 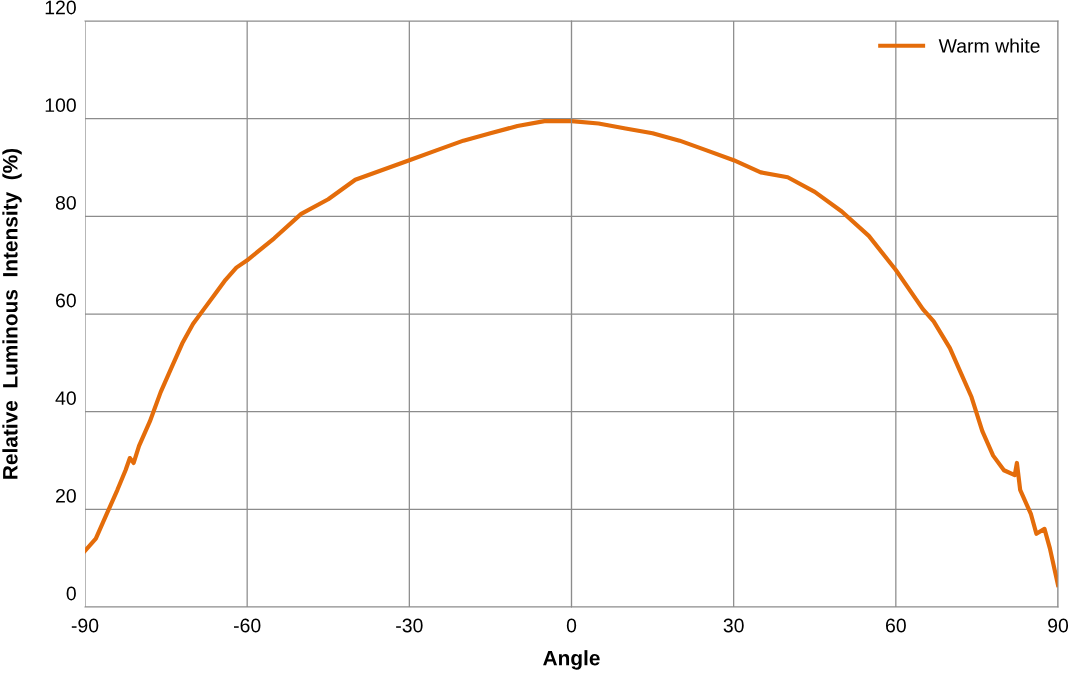 What do you see at coordinates (71, 593) in the screenshot?
I see `y-tick-label: 0` at bounding box center [71, 593].